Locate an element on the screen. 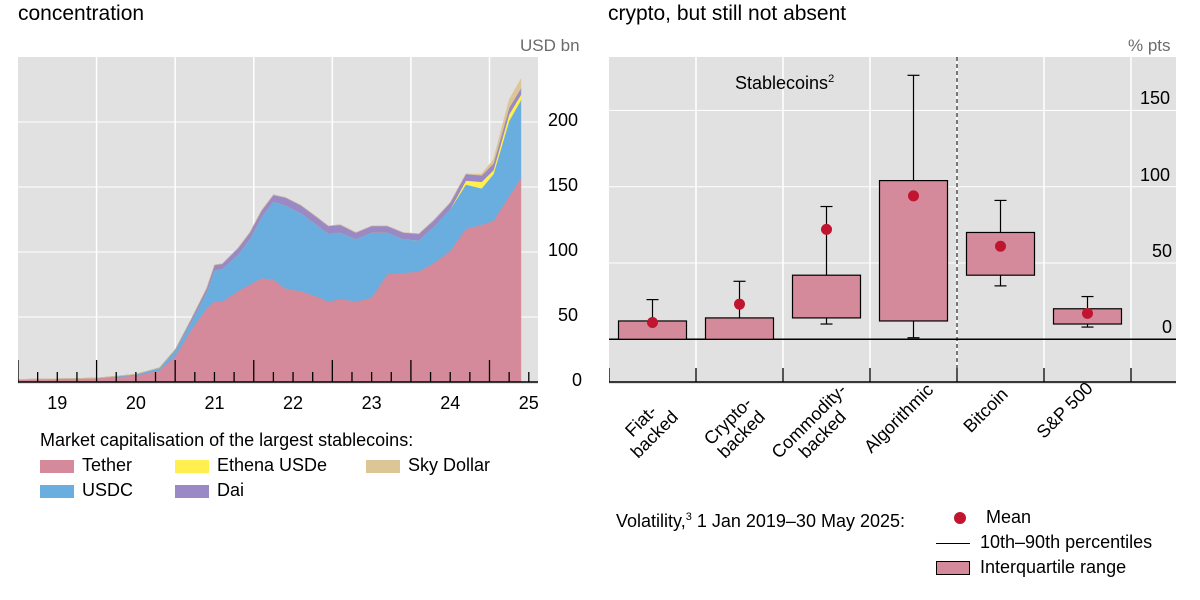  right-y-tick-label: 50 is located at coordinates (1162, 250).